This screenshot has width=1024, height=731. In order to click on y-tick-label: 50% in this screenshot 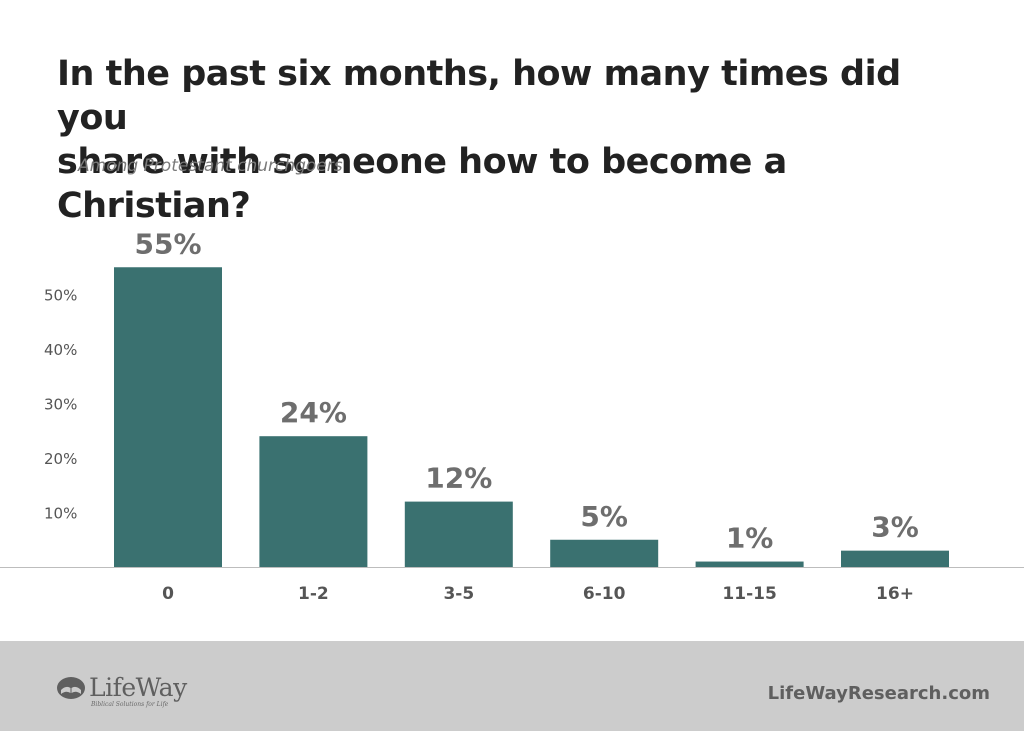, I will do `click(60, 296)`.